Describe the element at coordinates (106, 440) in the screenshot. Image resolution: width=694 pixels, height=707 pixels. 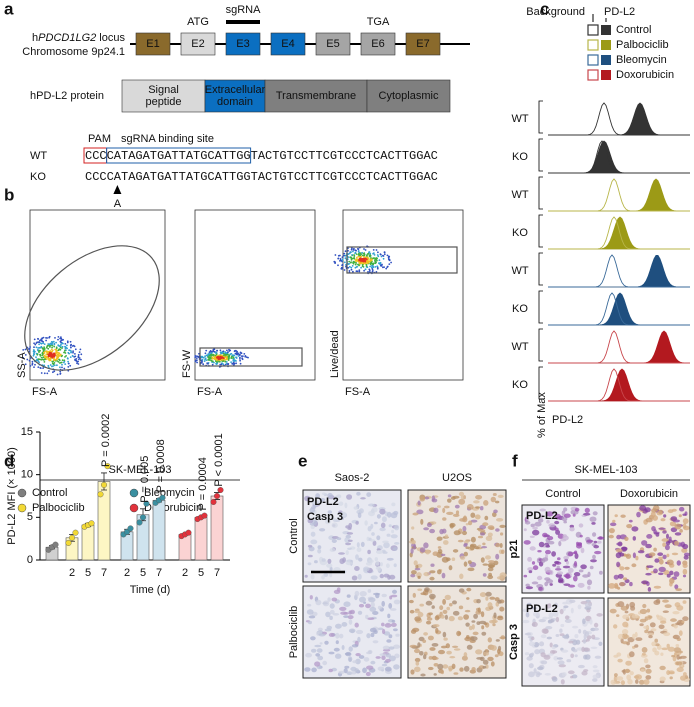
I see `p-value: P = 0.0002` at that location.